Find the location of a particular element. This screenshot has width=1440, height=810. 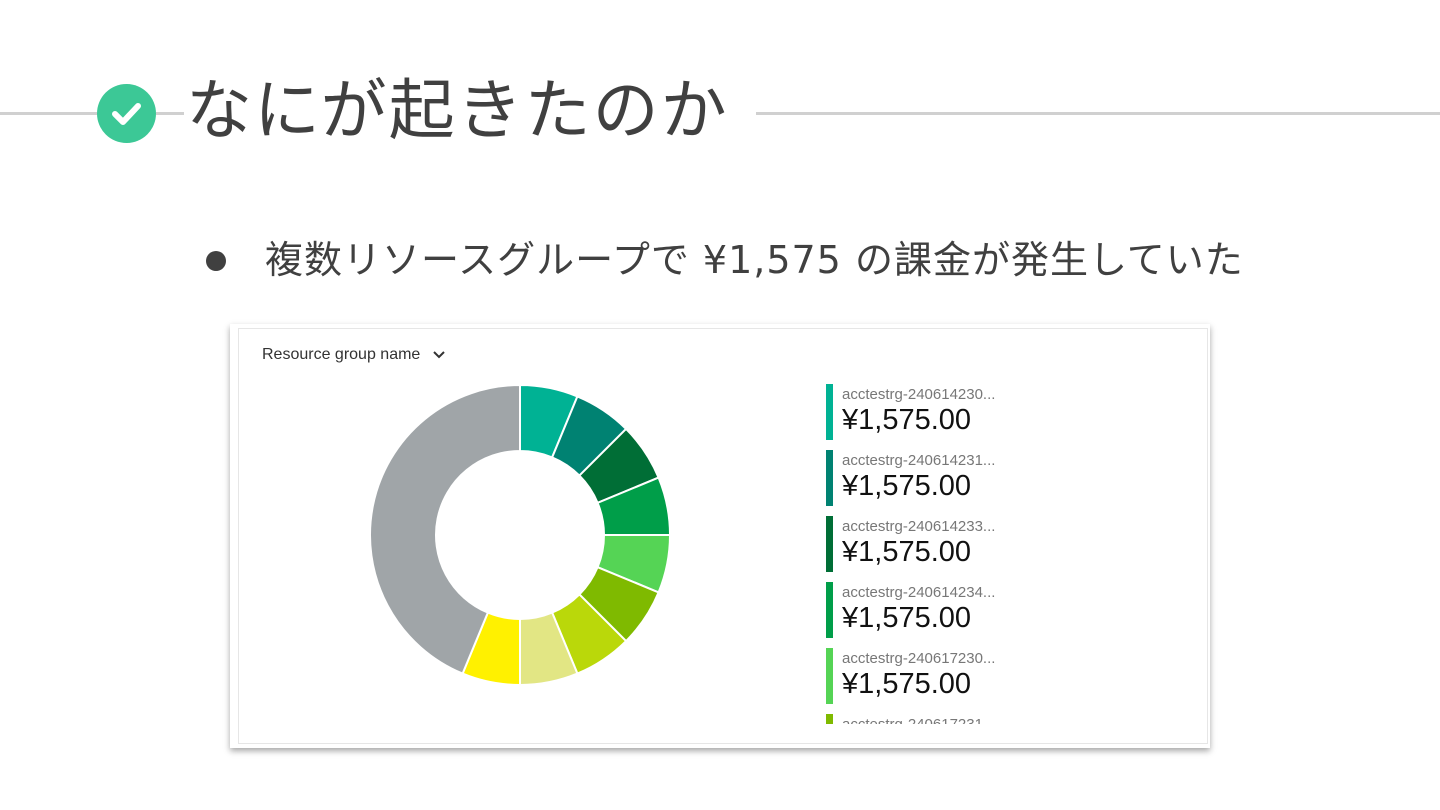

legend-item: acctestrg-240614233... ¥1,575.00 is located at coordinates (926, 549).